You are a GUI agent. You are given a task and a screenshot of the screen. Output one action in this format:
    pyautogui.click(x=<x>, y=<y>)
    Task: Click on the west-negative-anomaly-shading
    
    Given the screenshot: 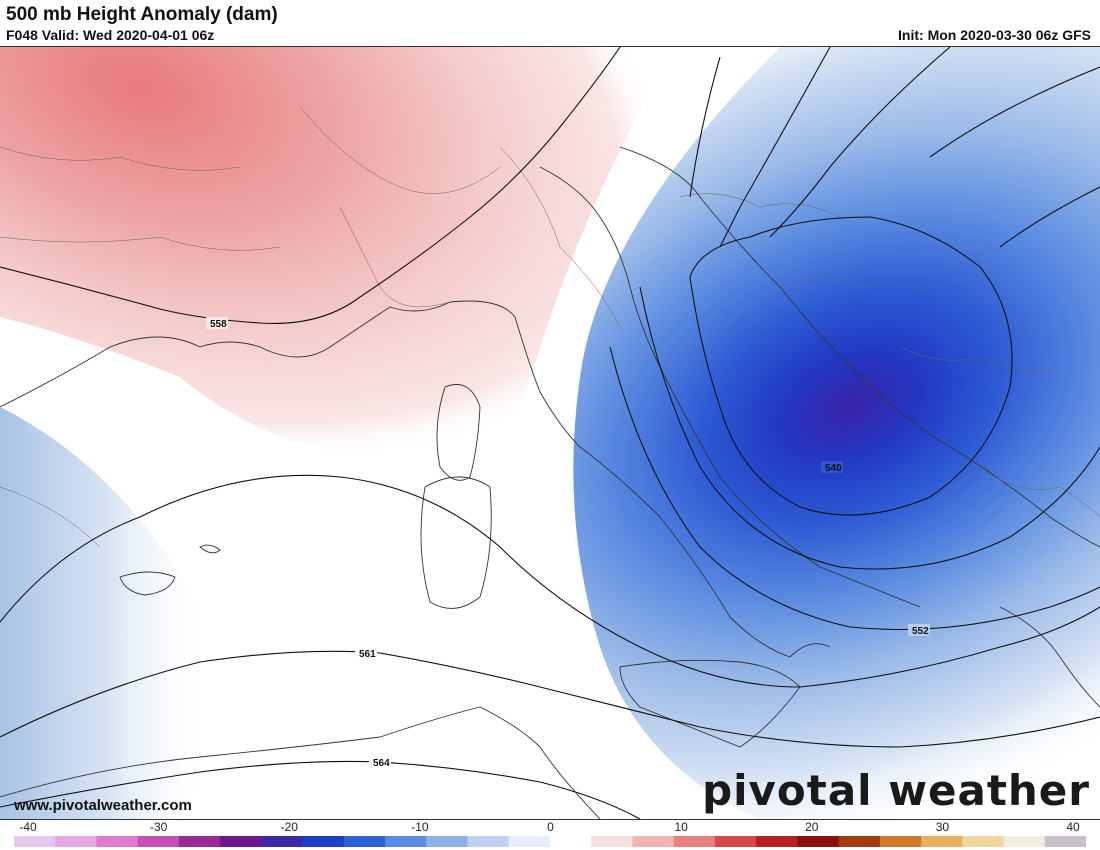 What is the action you would take?
    pyautogui.click(x=106, y=613)
    